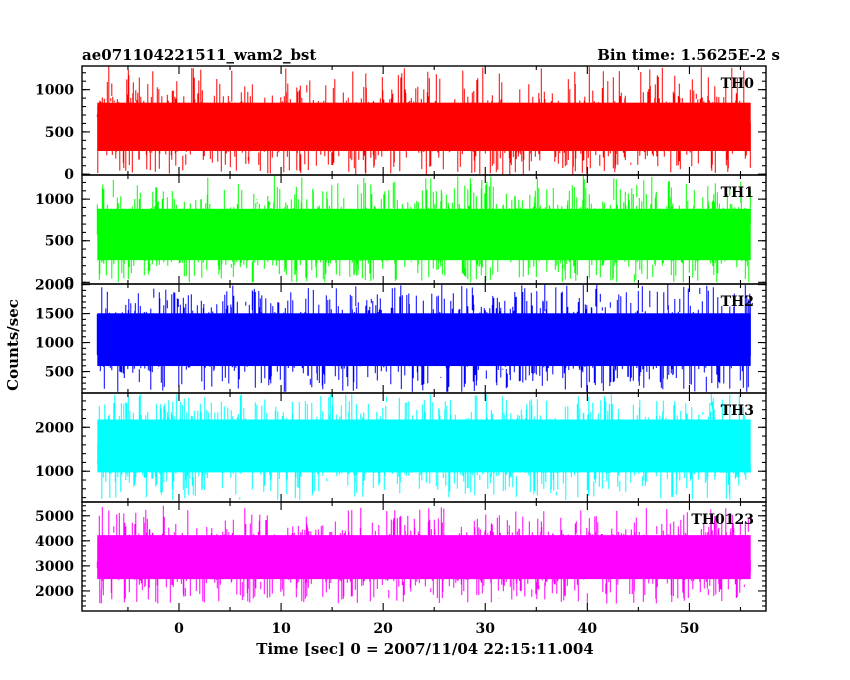 This screenshot has height=680, width=850. What do you see at coordinates (179, 629) in the screenshot?
I see `x-tick-label: 0` at bounding box center [179, 629].